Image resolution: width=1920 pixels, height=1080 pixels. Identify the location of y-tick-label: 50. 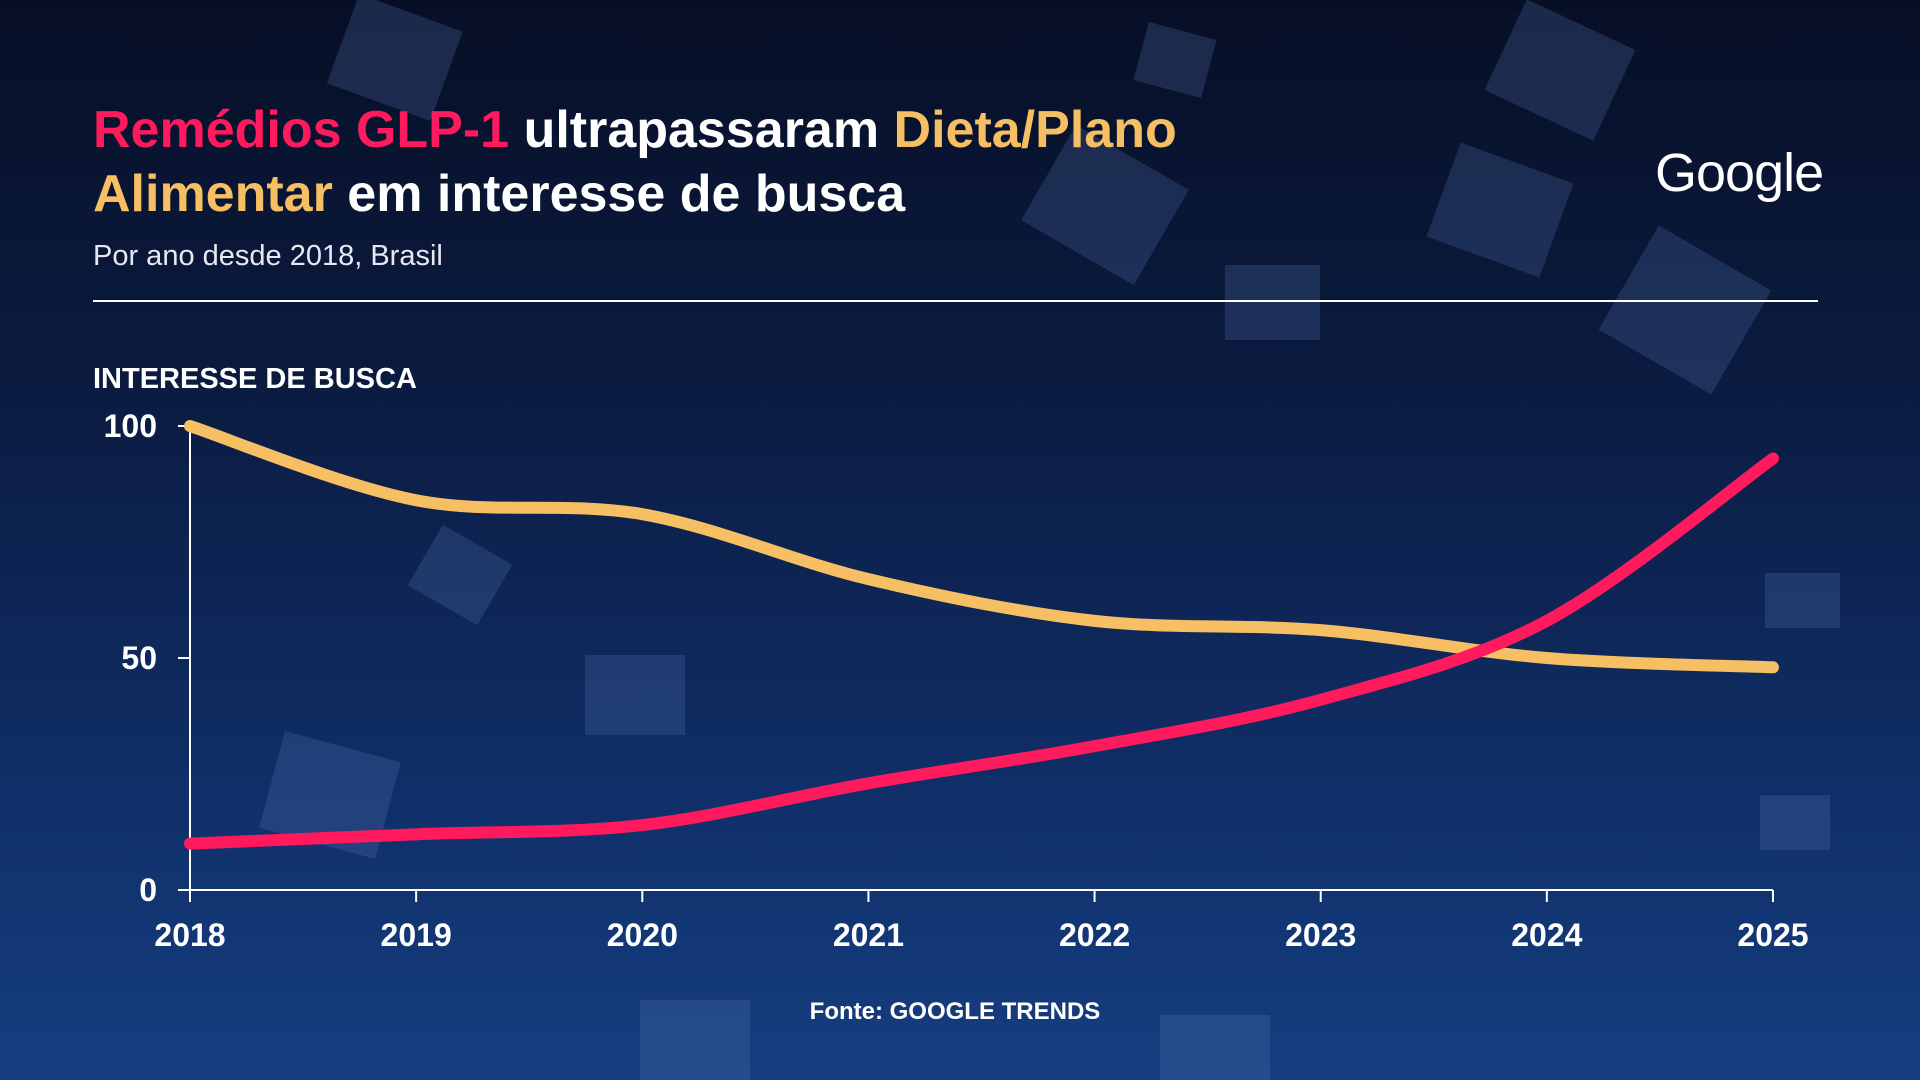
(139, 658).